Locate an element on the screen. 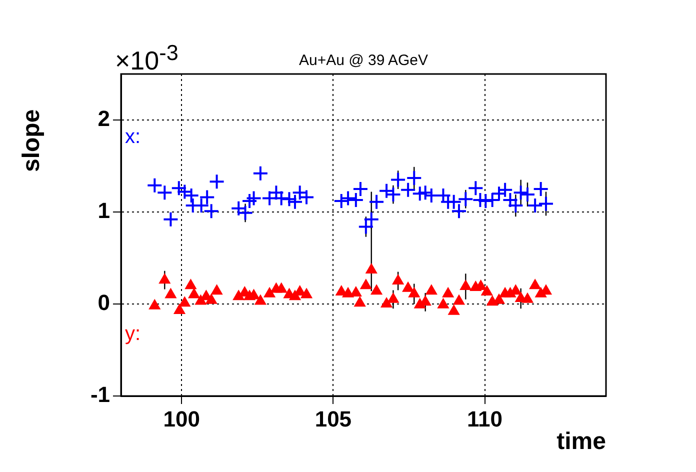 The width and height of the screenshot is (696, 472). x-tick-label: 105 is located at coordinates (333, 419).